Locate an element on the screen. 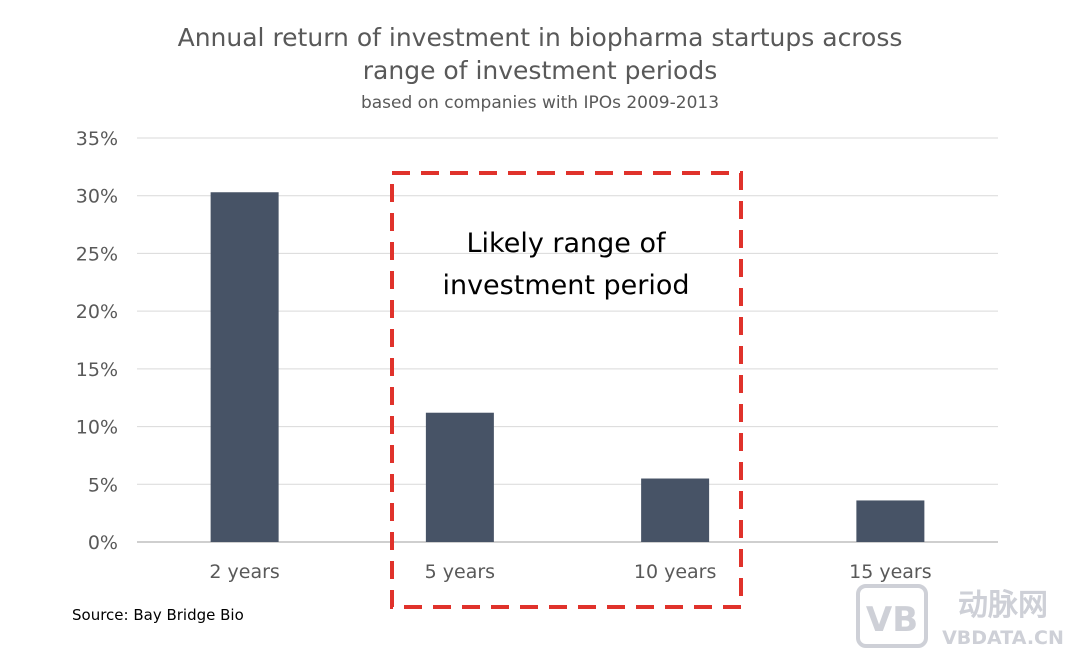  y-tick-label: 15% is located at coordinates (97, 370).